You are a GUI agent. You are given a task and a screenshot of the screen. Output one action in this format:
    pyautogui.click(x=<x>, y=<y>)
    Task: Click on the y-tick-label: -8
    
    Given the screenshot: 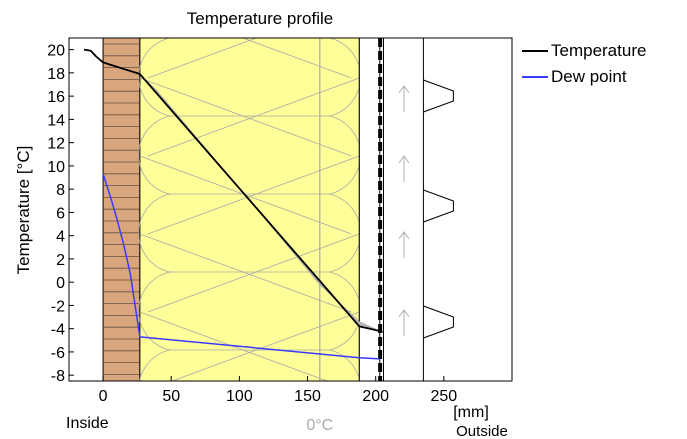 What is the action you would take?
    pyautogui.click(x=58, y=376)
    